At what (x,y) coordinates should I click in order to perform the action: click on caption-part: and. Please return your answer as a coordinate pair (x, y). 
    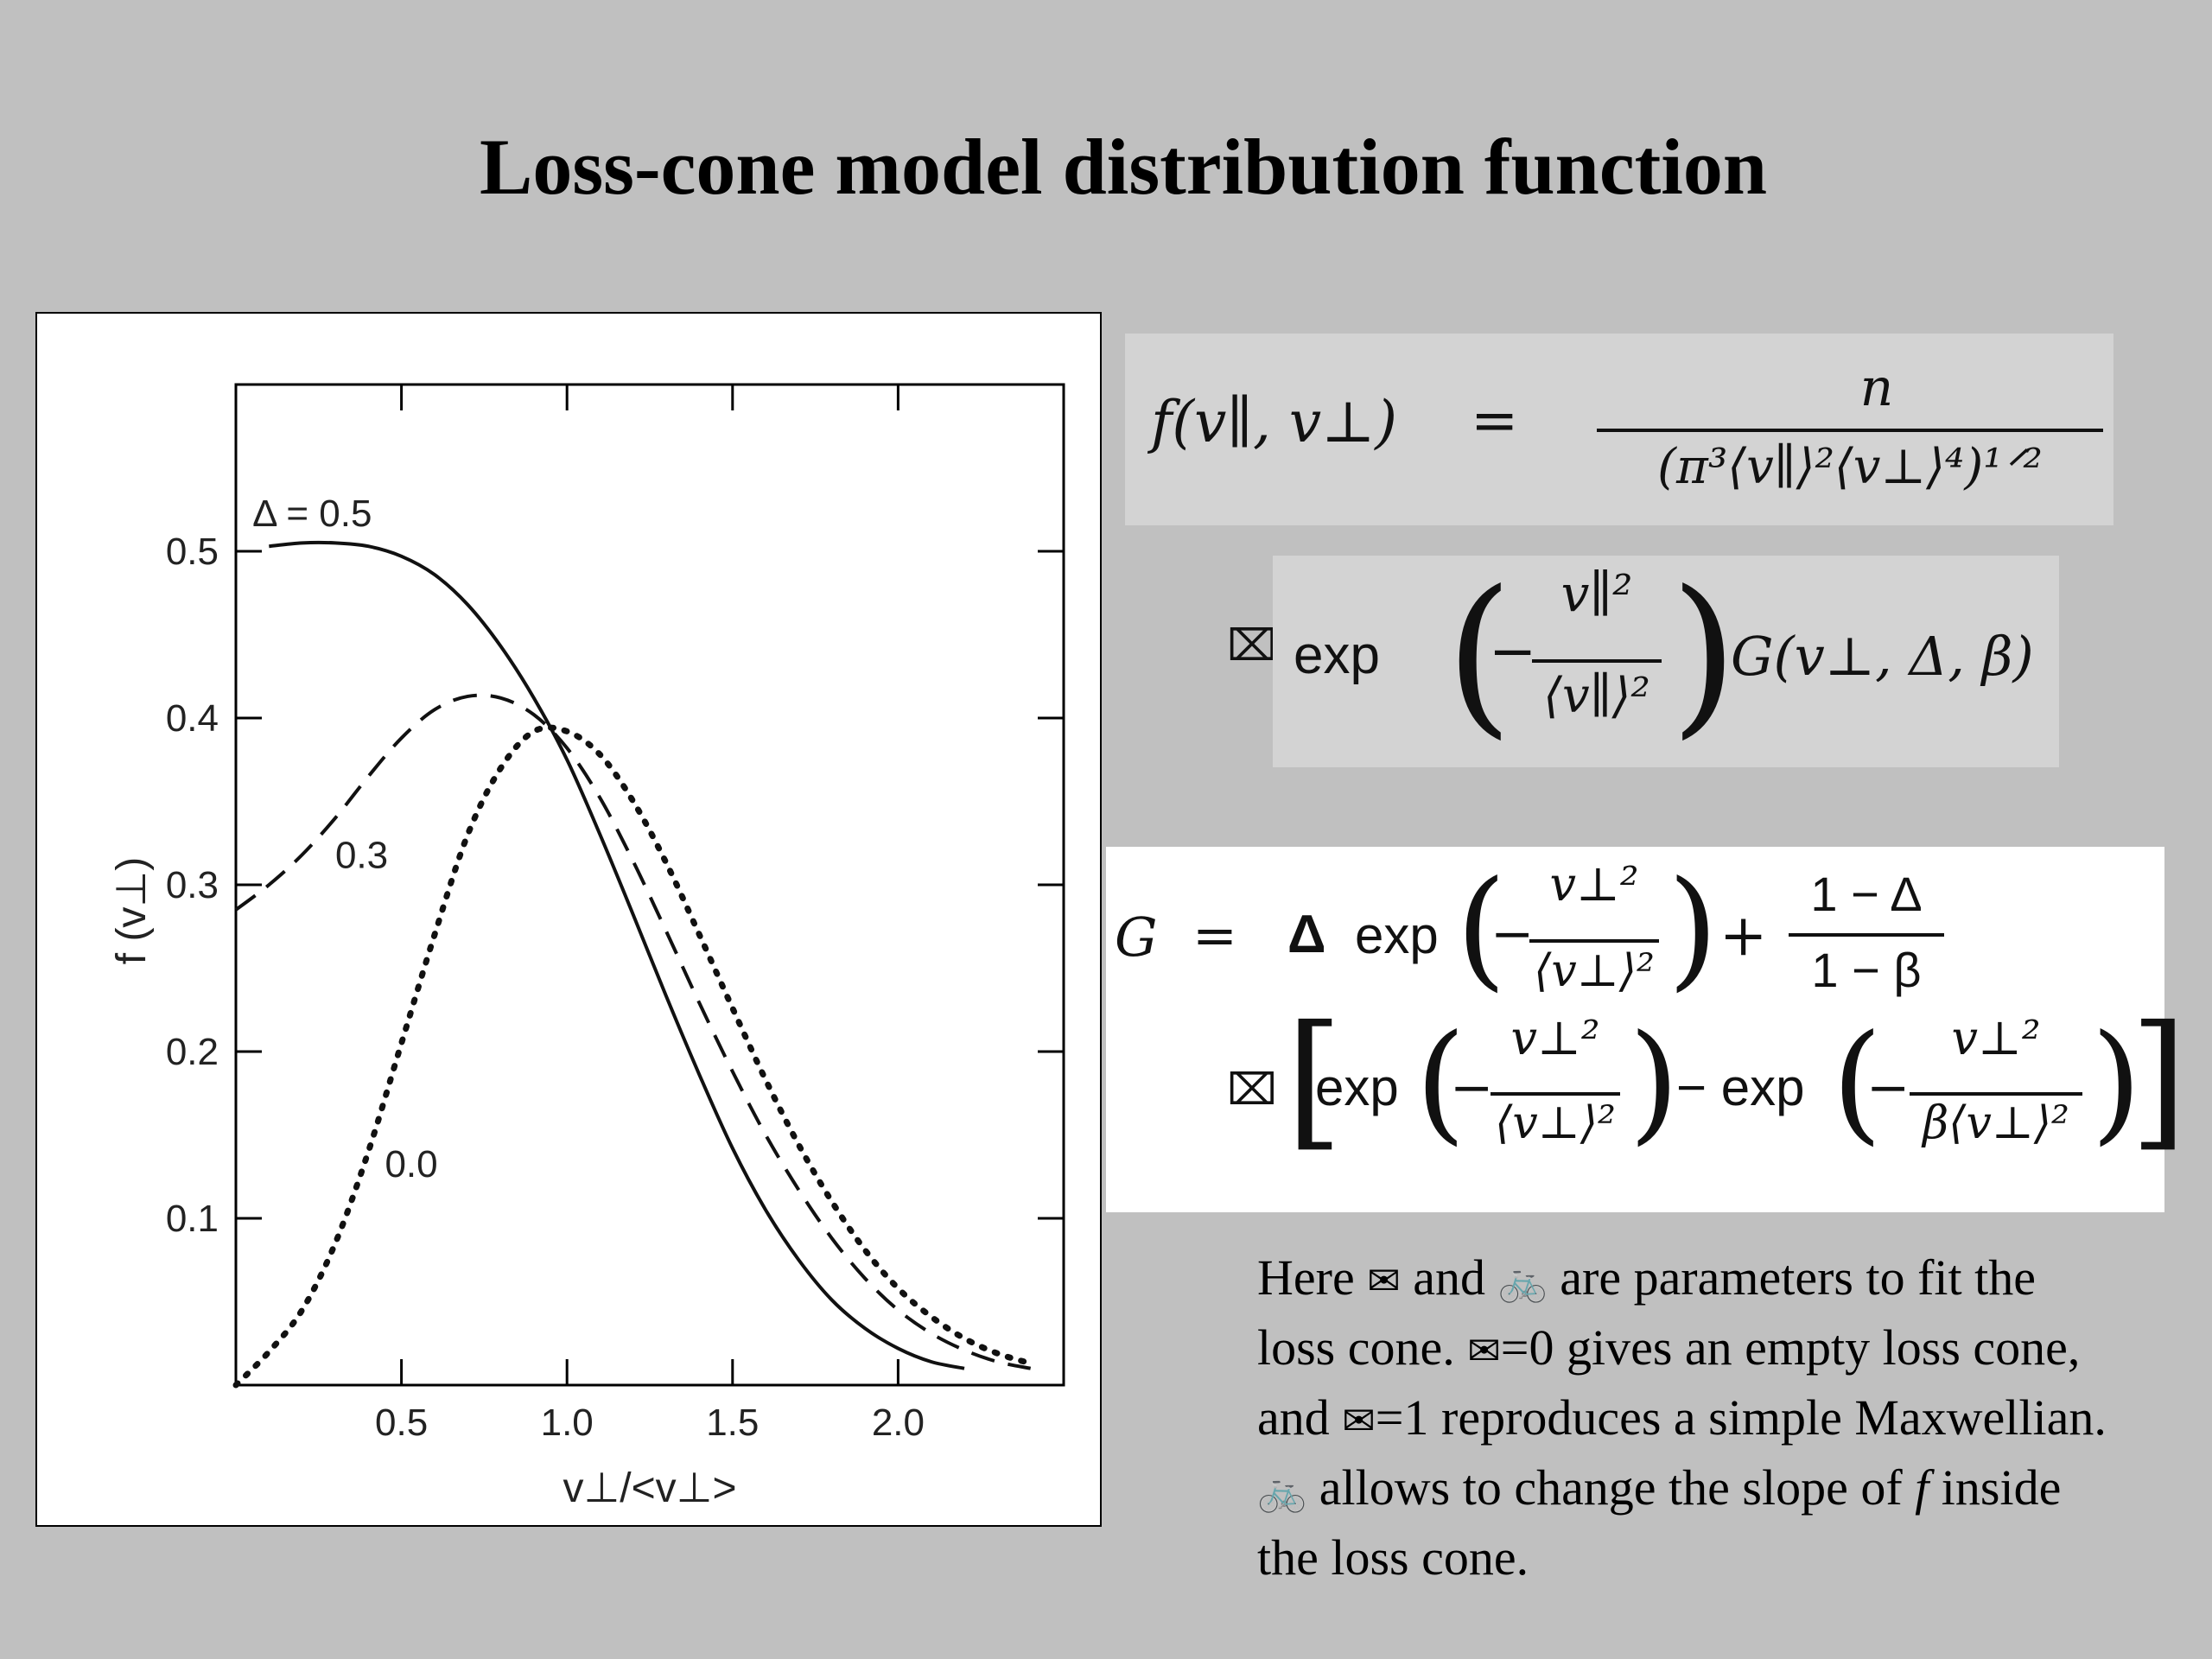
    Looking at the image, I should click on (1449, 1277).